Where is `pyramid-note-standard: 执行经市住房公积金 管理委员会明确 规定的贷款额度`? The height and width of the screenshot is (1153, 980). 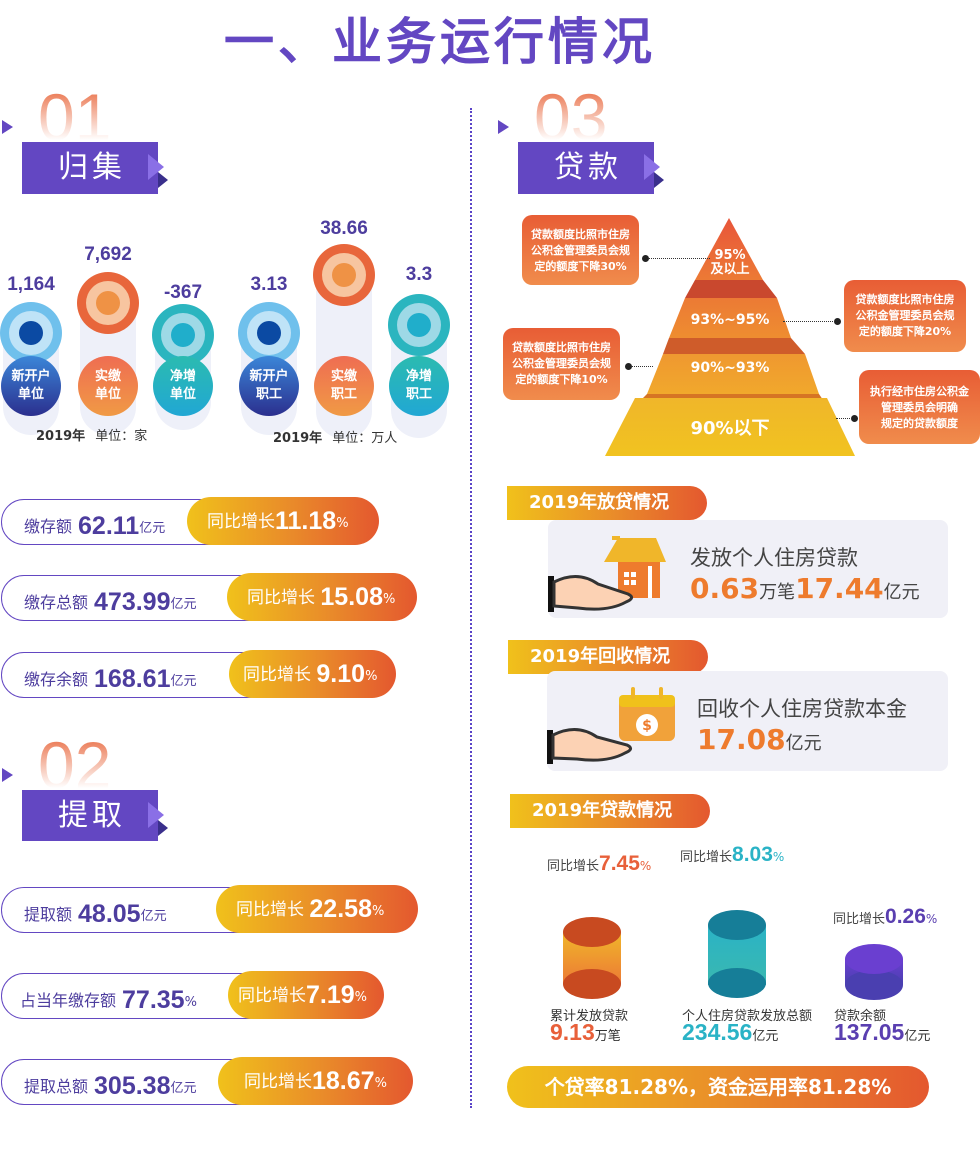 pyramid-note-standard: 执行经市住房公积金 管理委员会明确 规定的贷款额度 is located at coordinates (919, 407).